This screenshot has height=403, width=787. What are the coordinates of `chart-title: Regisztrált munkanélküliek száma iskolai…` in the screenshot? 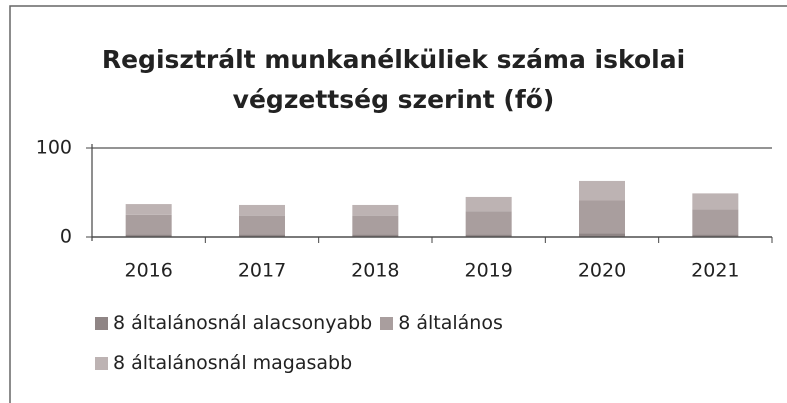 It's located at (393, 79).